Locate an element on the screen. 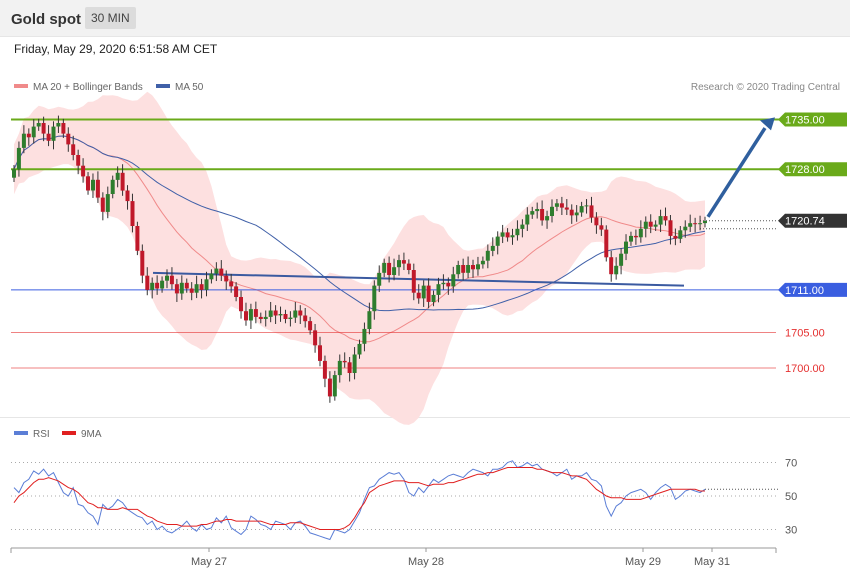  rsi-legend-swatch is located at coordinates (21, 433).